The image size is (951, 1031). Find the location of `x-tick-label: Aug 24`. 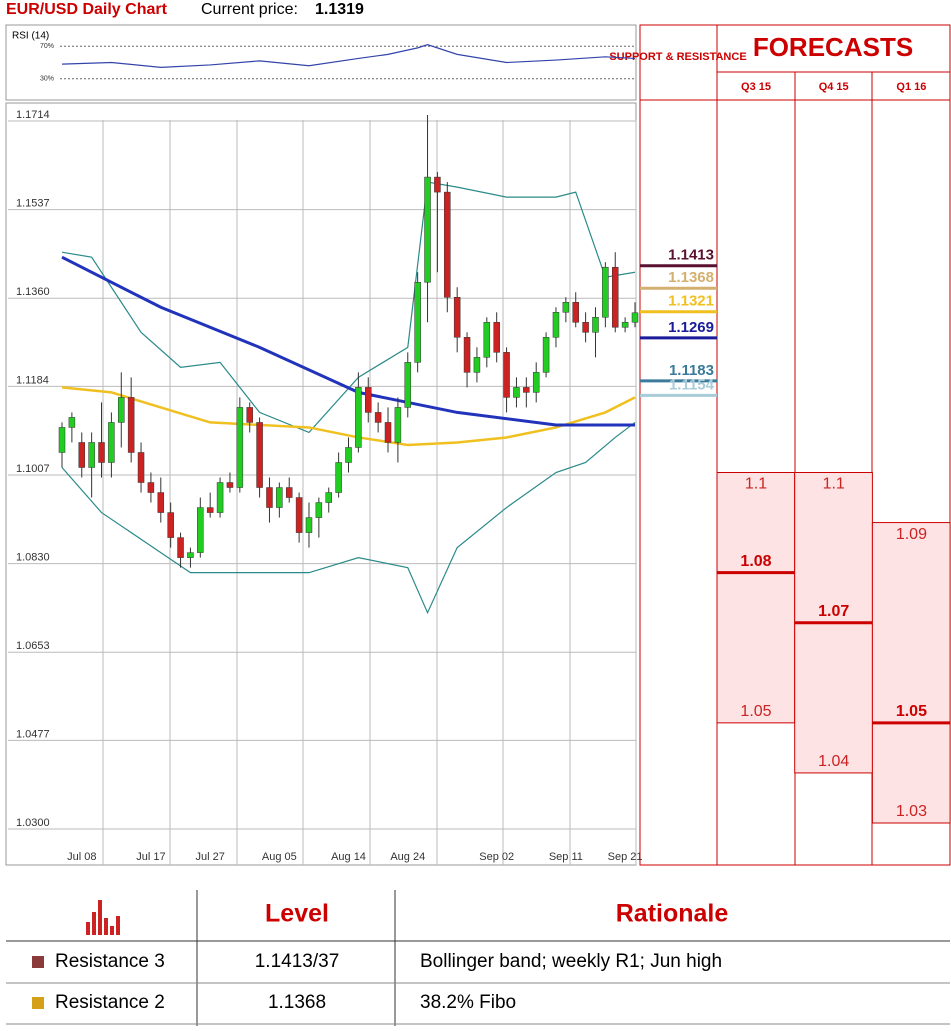

x-tick-label: Aug 24 is located at coordinates (407, 857).